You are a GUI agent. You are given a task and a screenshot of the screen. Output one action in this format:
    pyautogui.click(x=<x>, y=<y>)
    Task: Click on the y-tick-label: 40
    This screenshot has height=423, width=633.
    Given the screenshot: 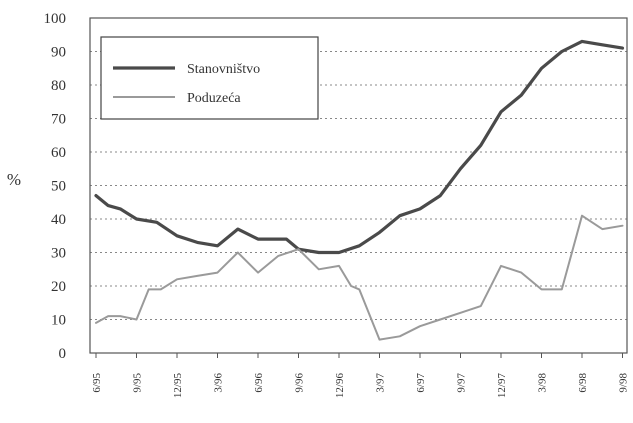 What is the action you would take?
    pyautogui.click(x=58, y=220)
    